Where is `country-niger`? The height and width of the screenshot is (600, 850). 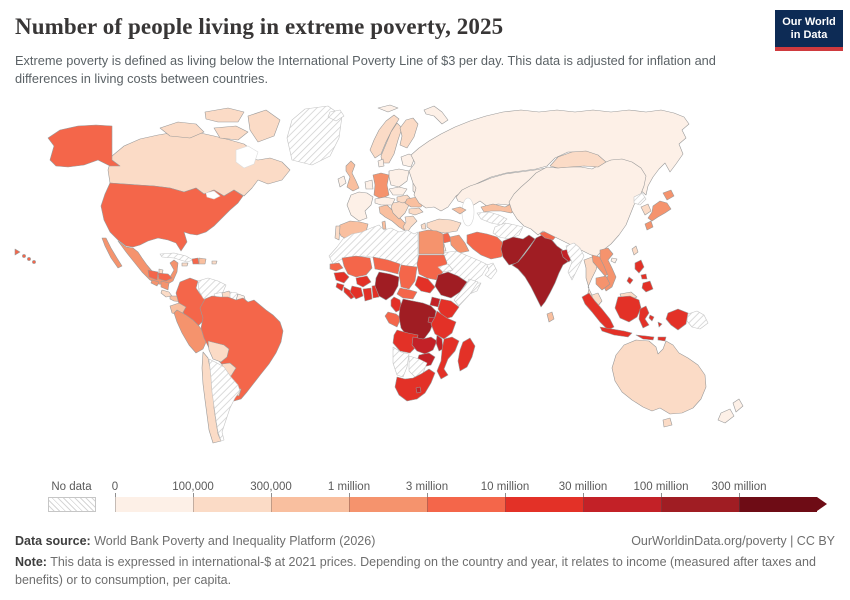
country-niger is located at coordinates (386, 265).